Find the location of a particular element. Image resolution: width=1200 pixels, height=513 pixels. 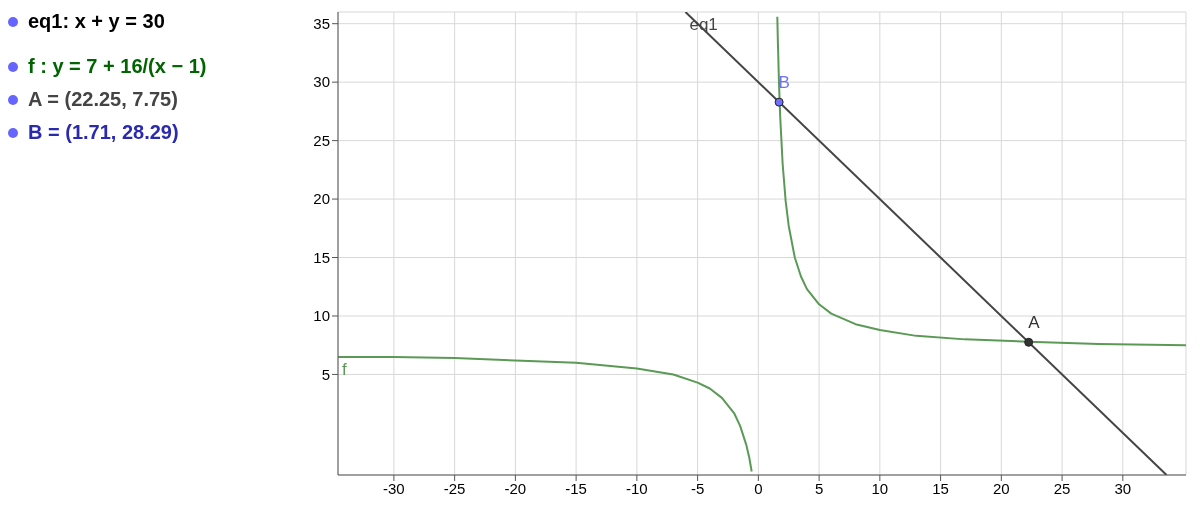

y-tick-label: 20 is located at coordinates (321, 199).